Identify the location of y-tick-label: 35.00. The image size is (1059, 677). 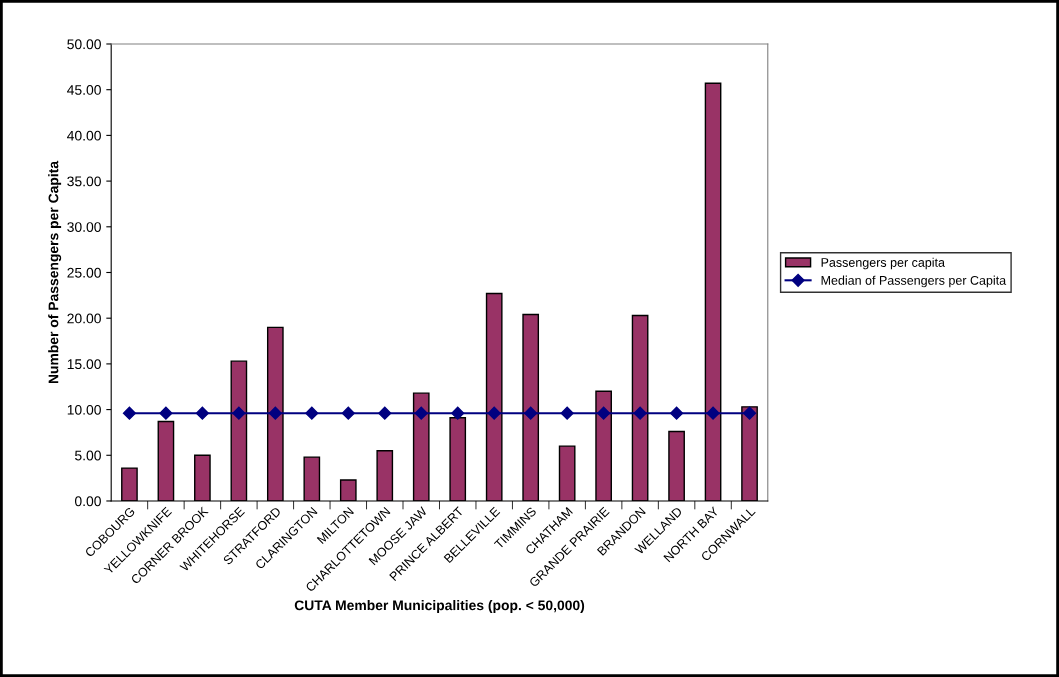
(84, 181).